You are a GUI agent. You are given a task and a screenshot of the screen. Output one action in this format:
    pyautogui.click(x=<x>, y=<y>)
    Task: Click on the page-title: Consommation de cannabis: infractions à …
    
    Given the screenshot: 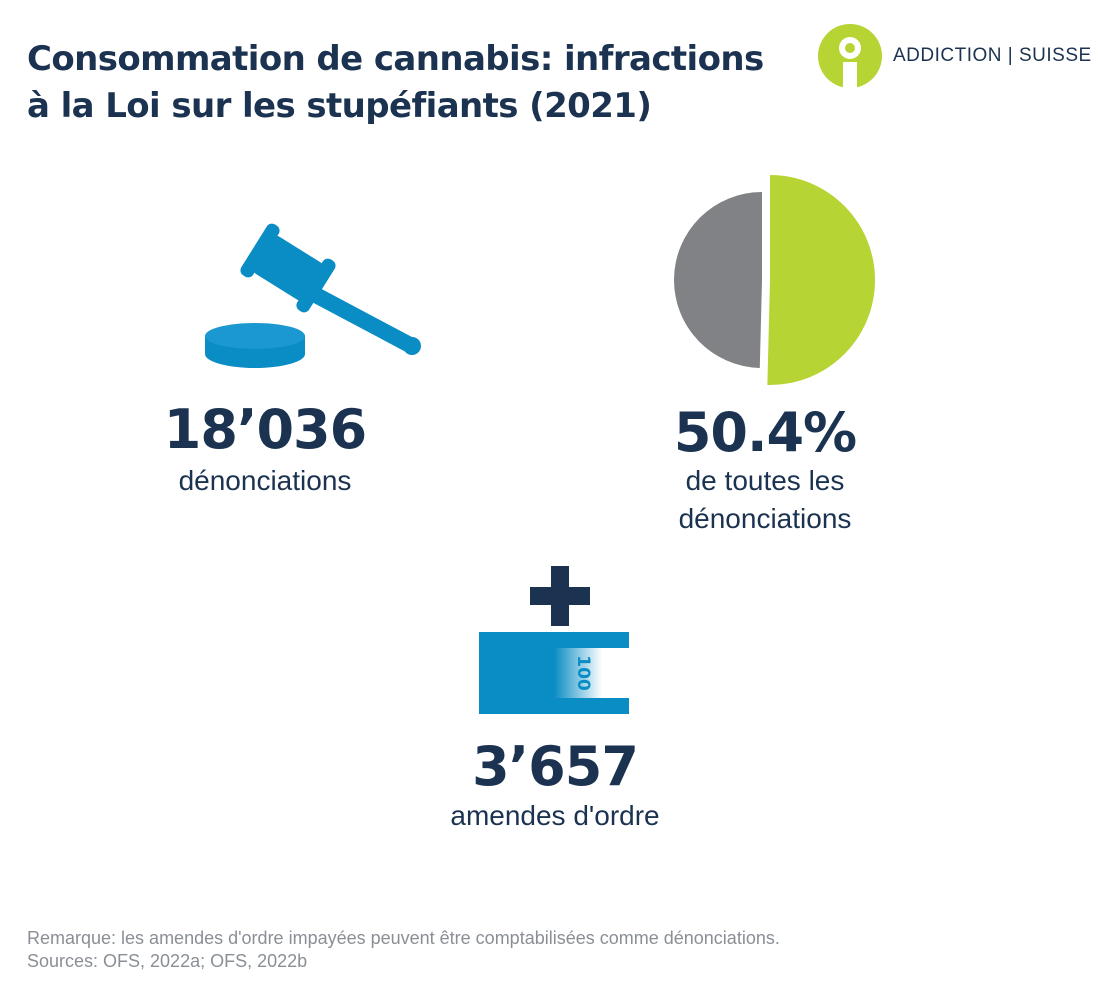 What is the action you would take?
    pyautogui.click(x=407, y=83)
    